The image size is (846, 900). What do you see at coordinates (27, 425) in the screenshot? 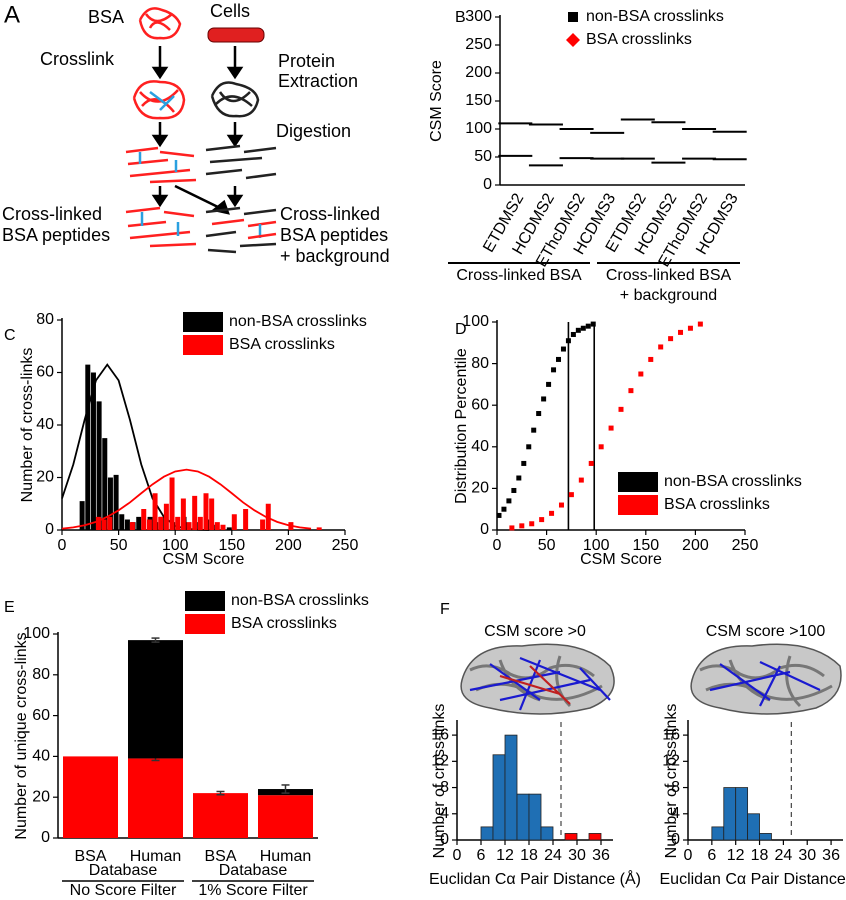
I see `y-axis-title: Number of cross-links` at bounding box center [27, 425].